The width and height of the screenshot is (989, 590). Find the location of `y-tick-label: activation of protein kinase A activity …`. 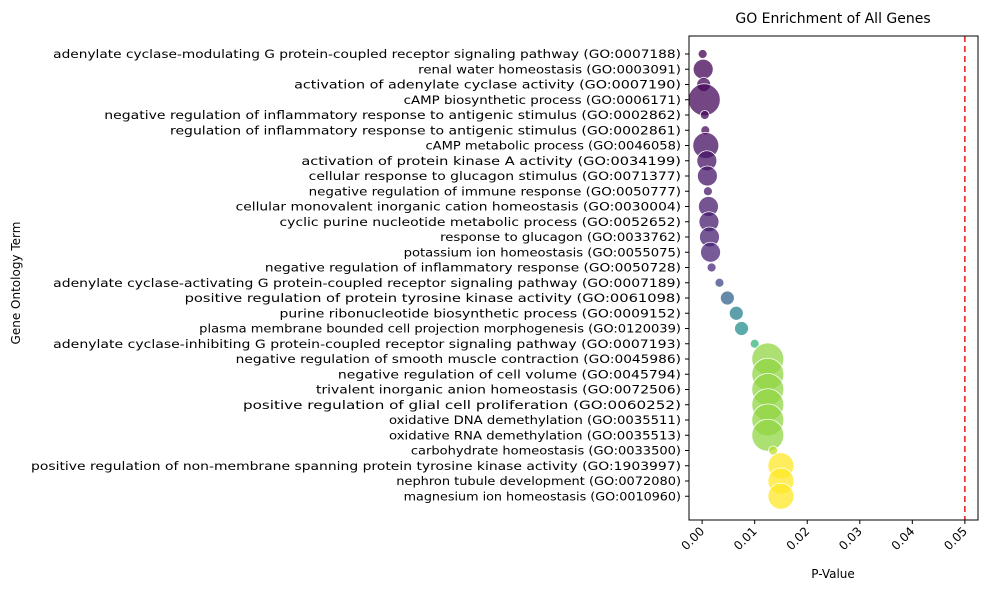

y-tick-label: activation of protein kinase A activity … is located at coordinates (491, 161).